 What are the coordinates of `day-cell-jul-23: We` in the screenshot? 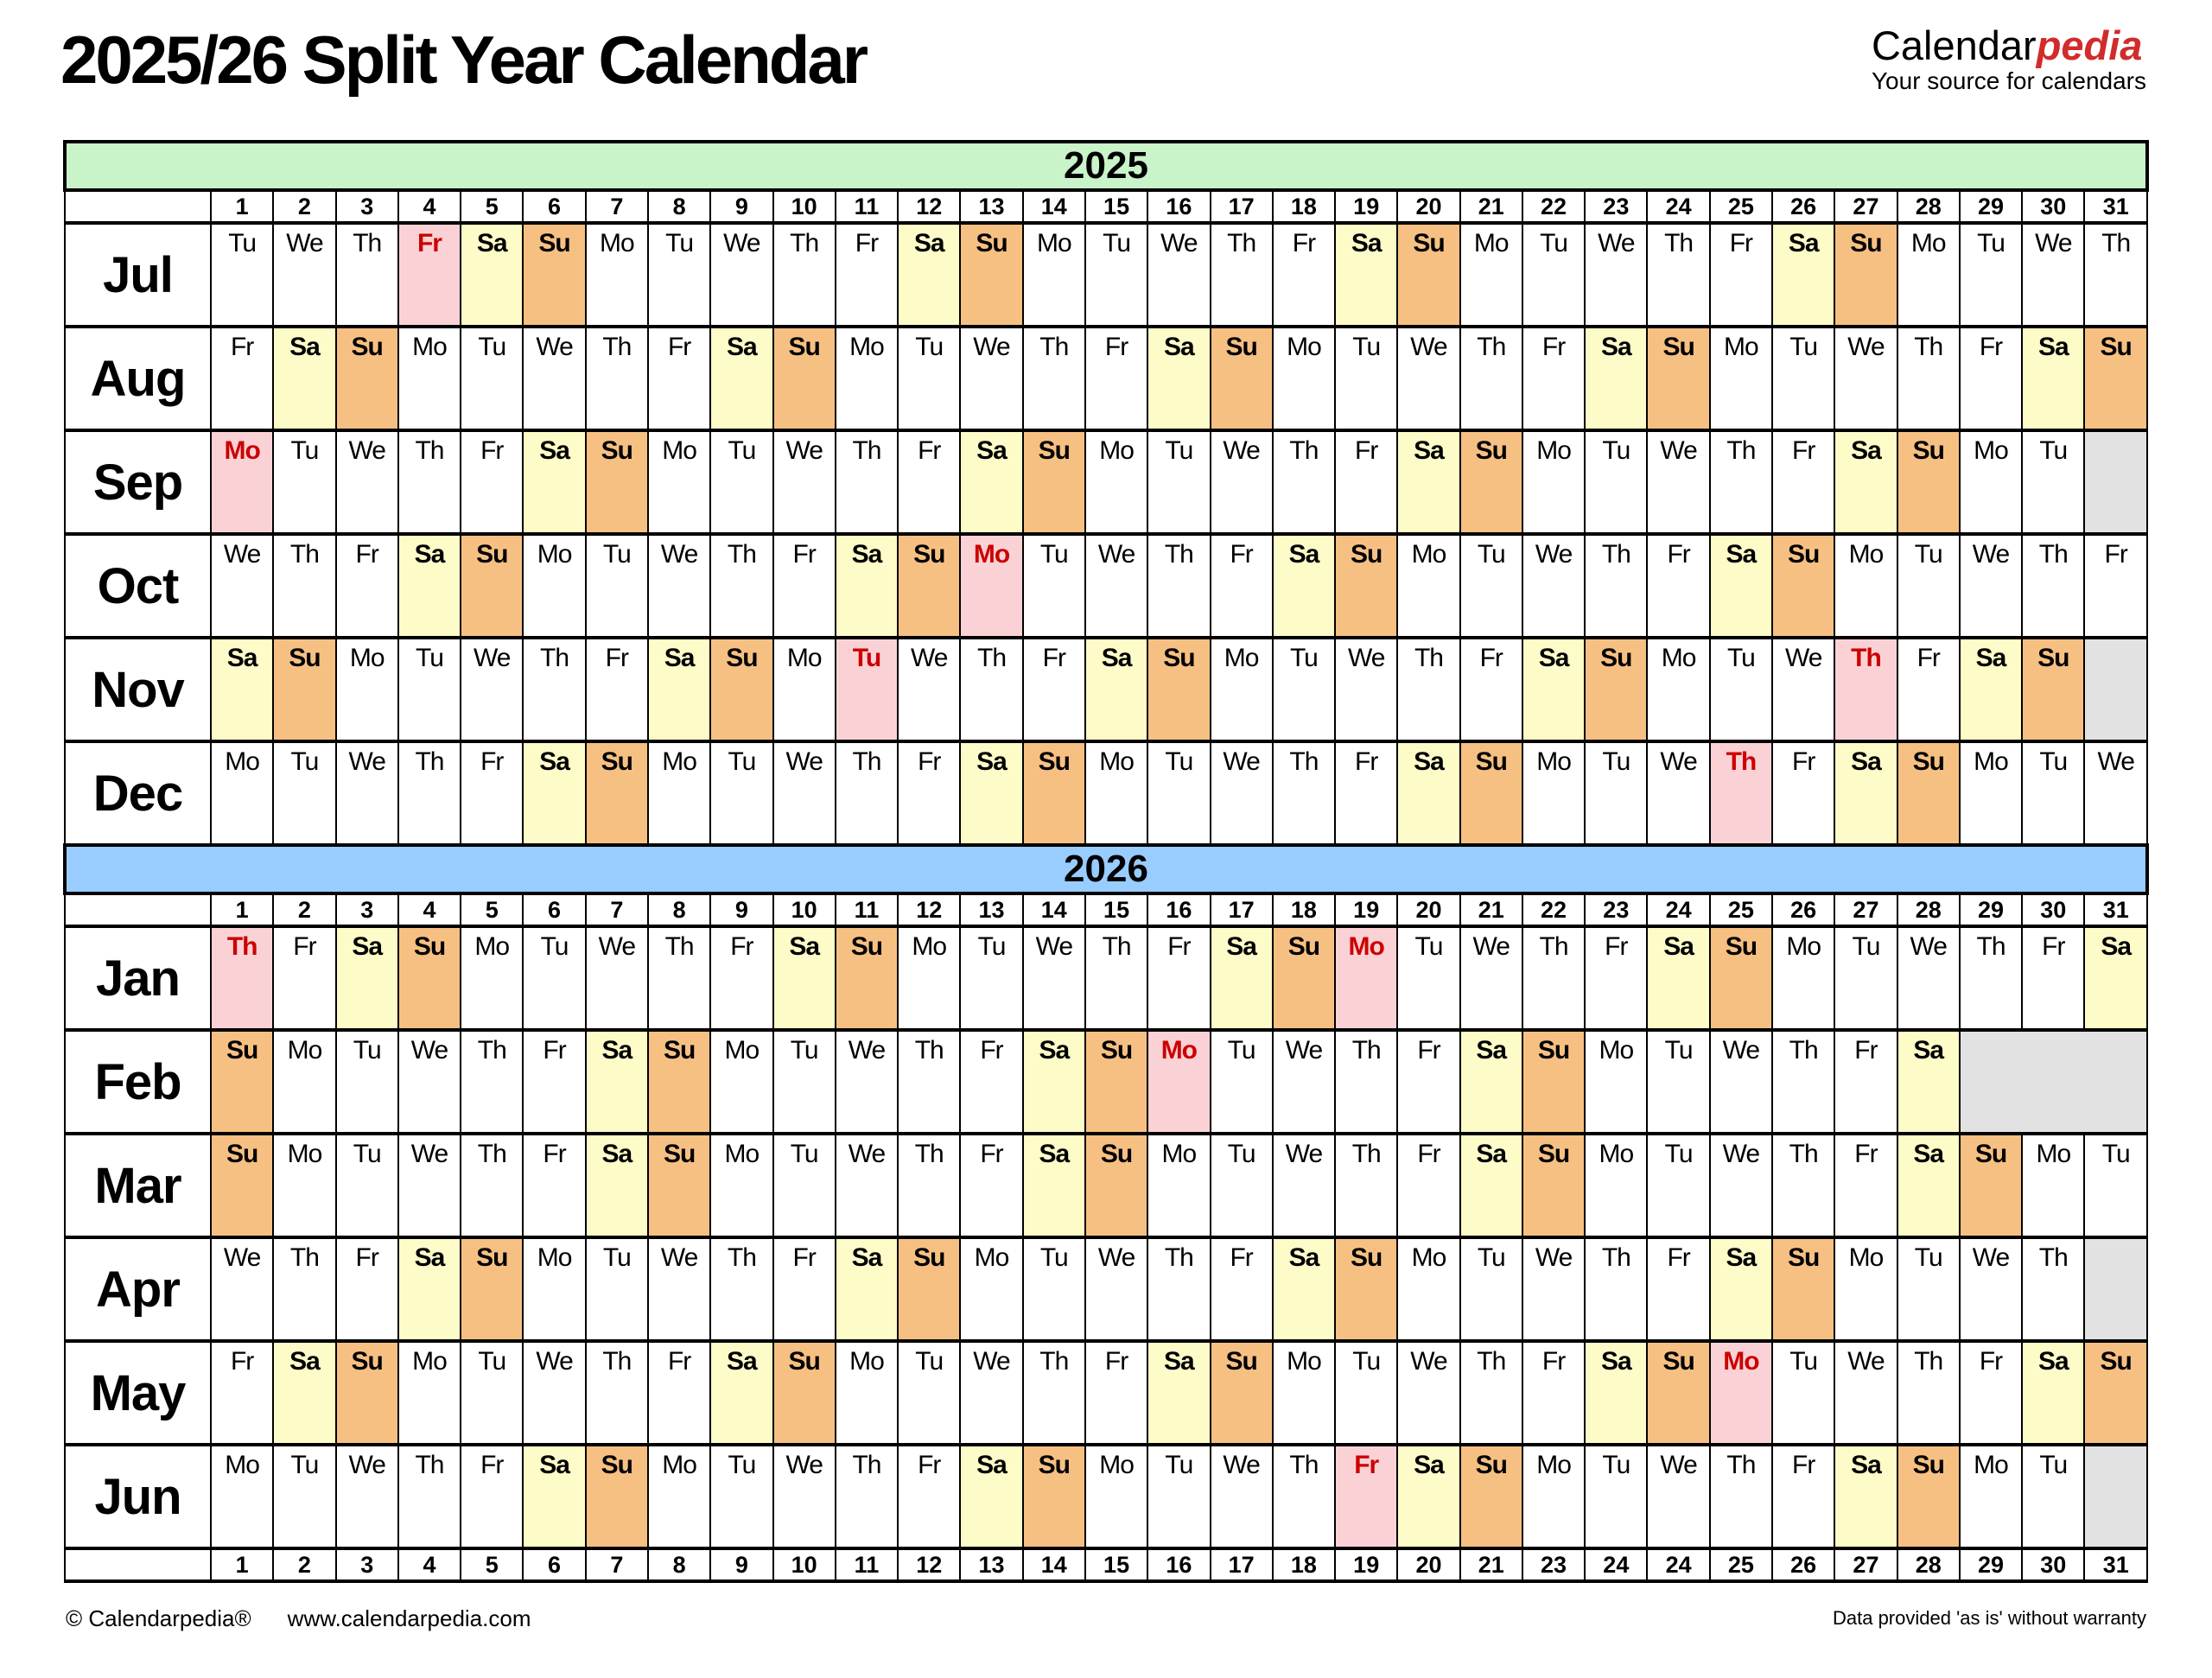 It's located at (1616, 275).